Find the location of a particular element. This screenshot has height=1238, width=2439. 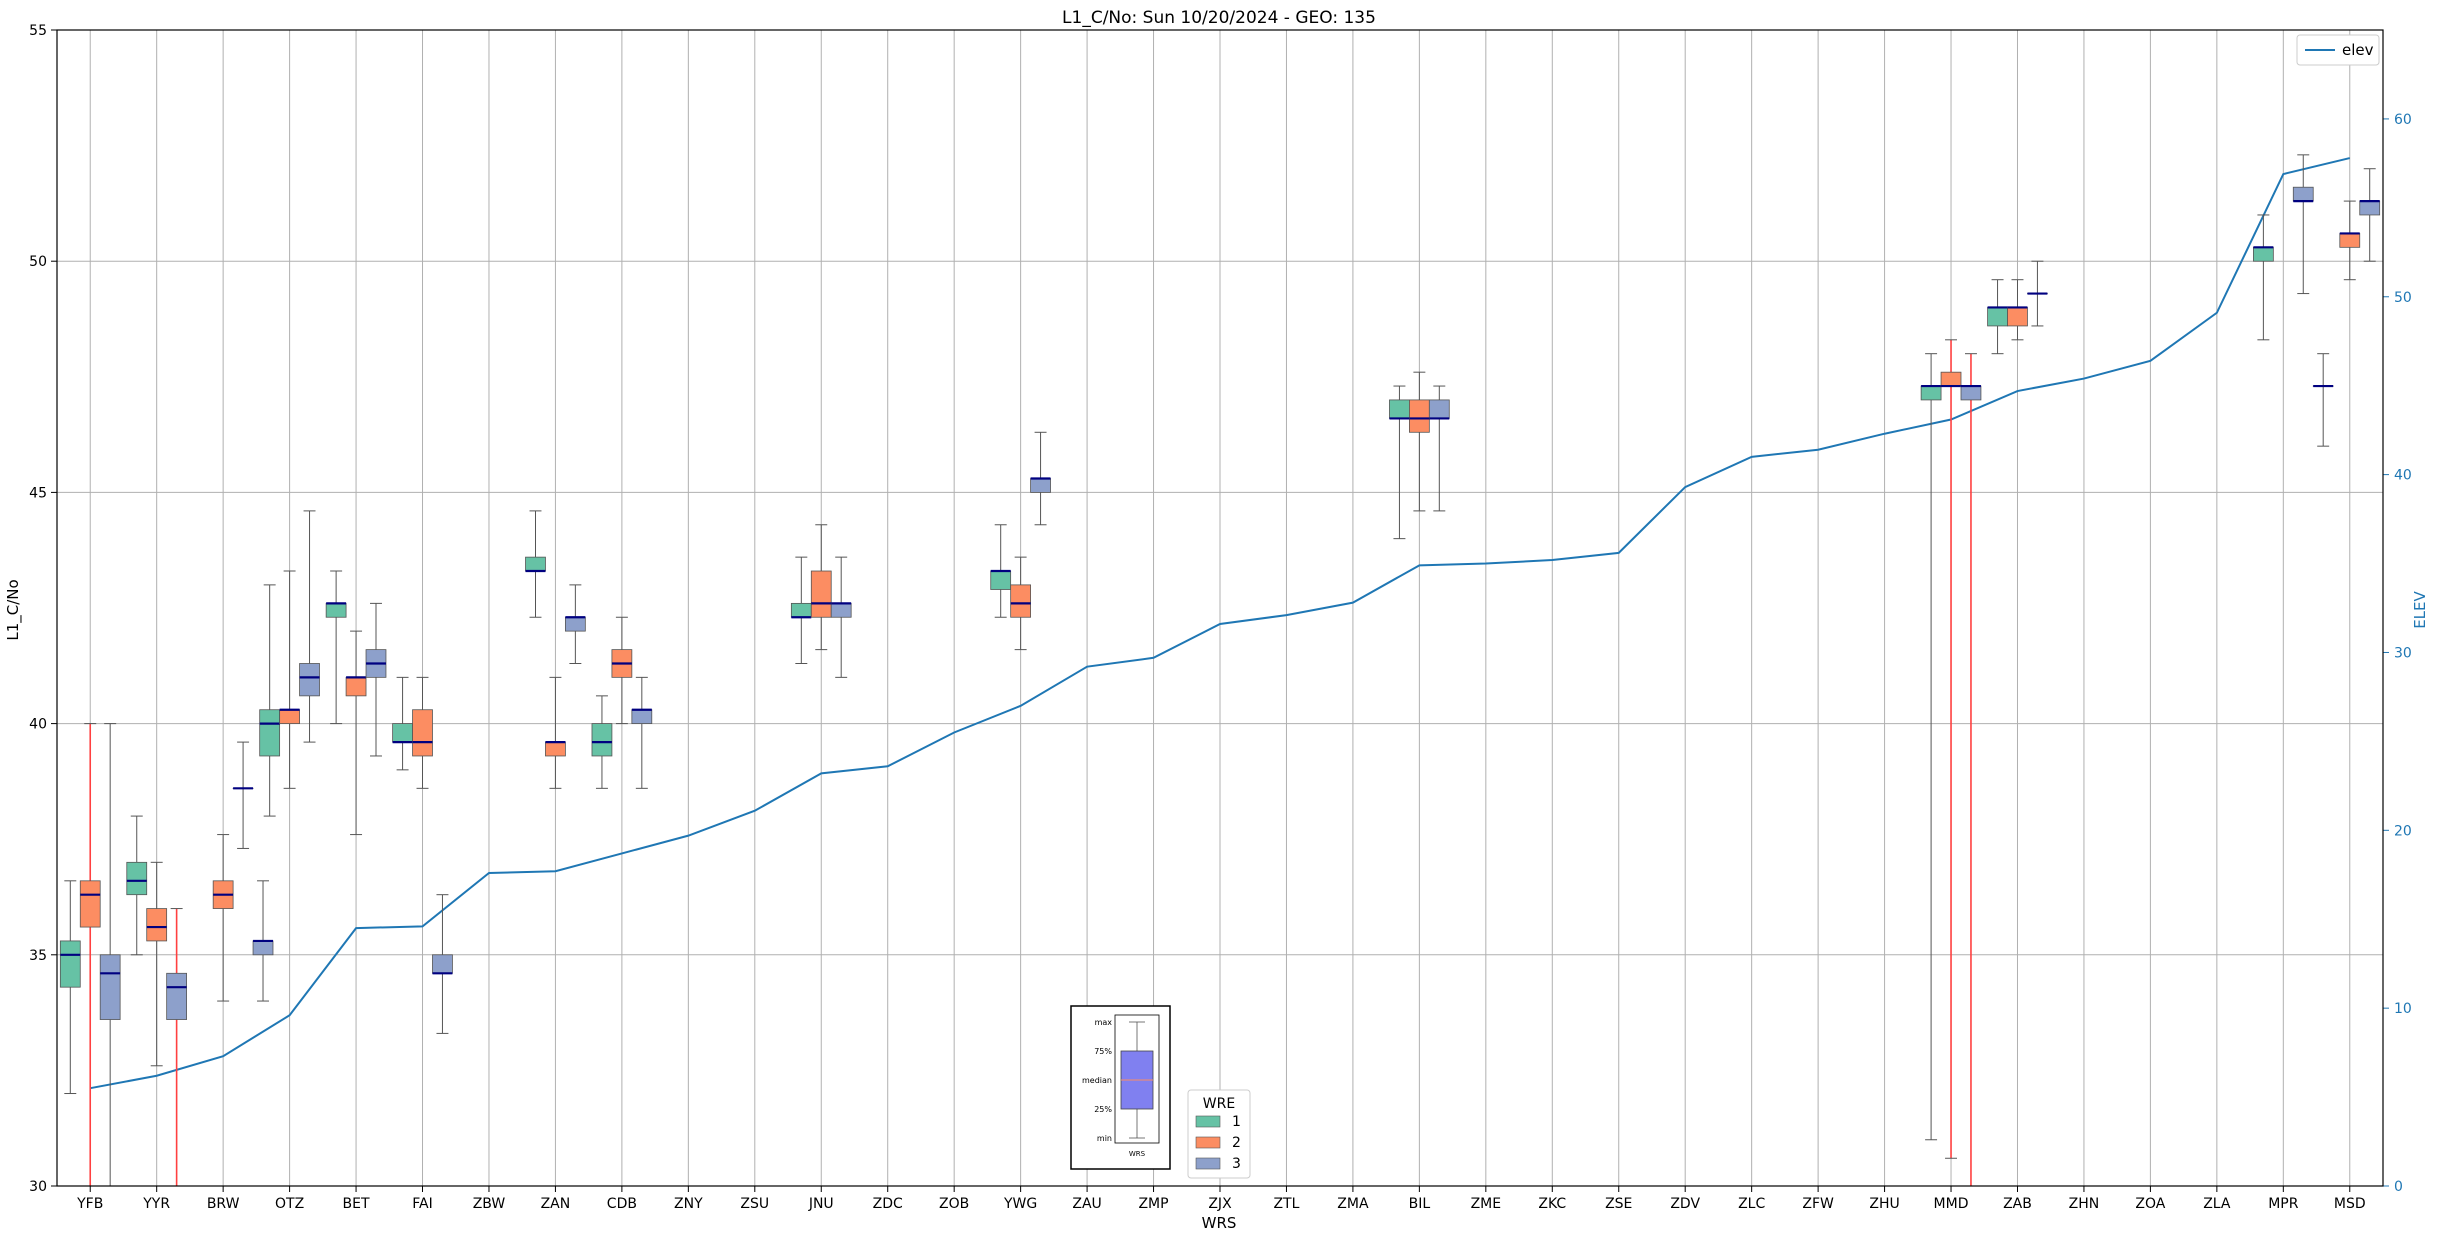

xtick-label-JNU: JNU is located at coordinates (821, 1204).